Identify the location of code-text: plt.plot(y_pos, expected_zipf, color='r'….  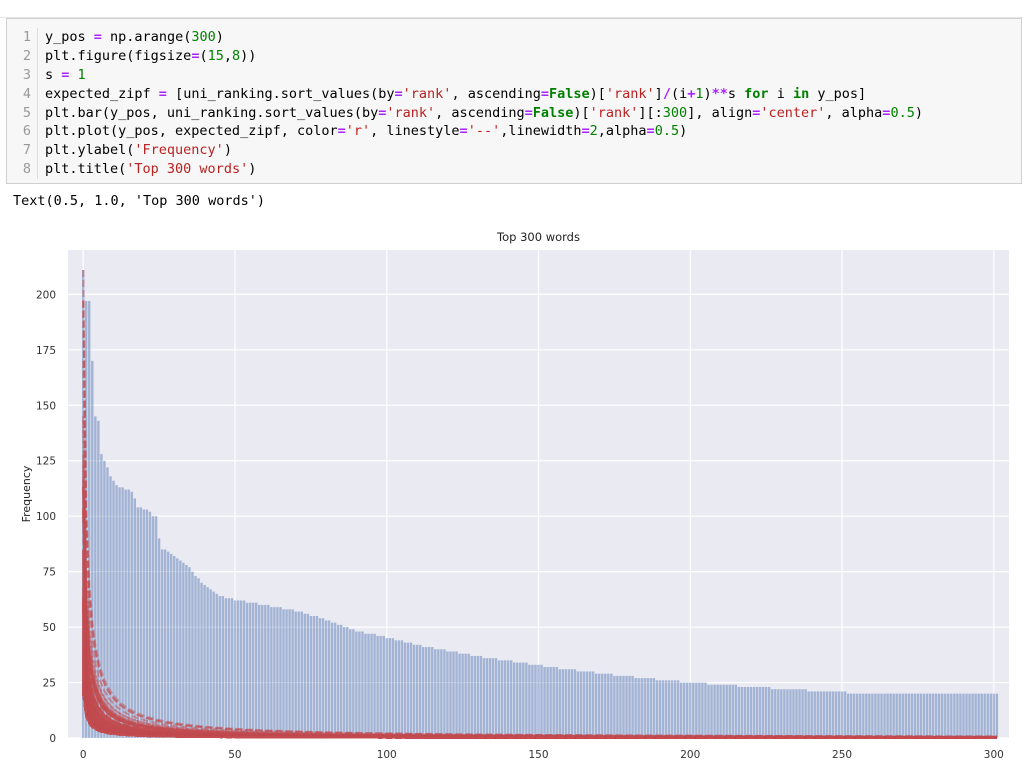
(366, 131).